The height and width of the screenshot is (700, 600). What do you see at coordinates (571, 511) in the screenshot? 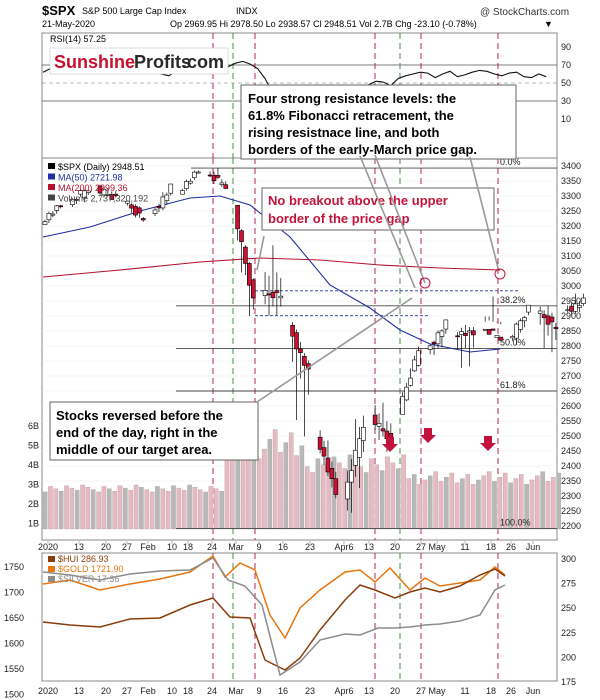
I see `price-tick-label: 2250` at bounding box center [571, 511].